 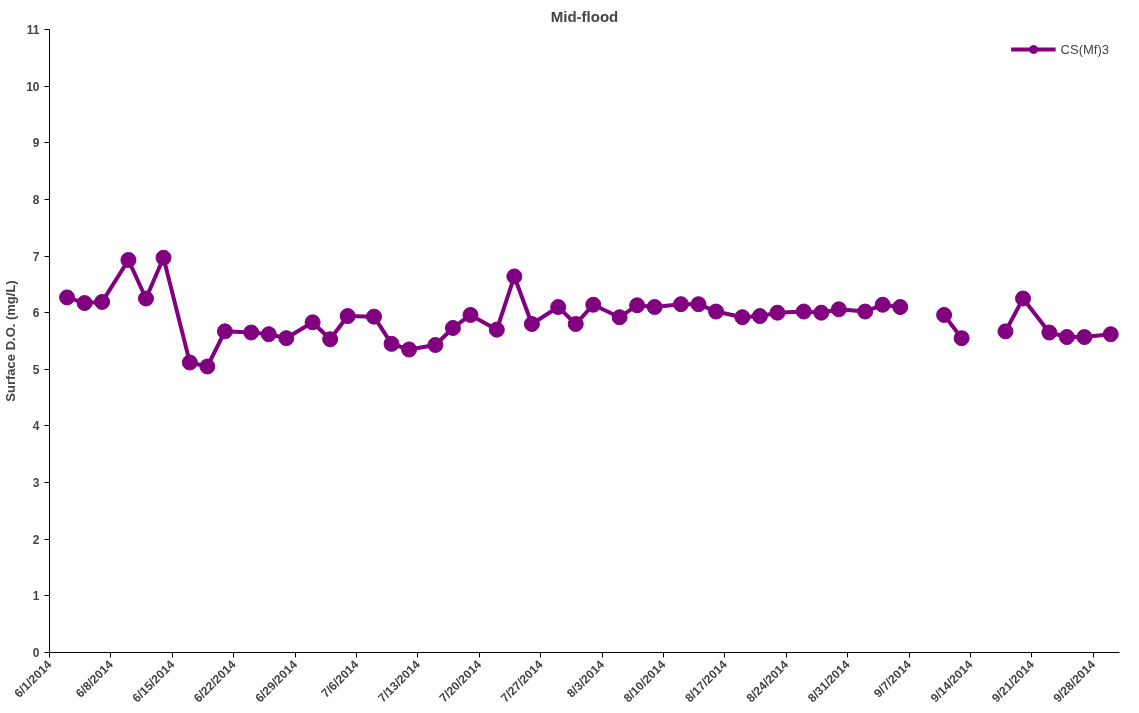 What do you see at coordinates (36, 653) in the screenshot?
I see `y-tick-label: 0` at bounding box center [36, 653].